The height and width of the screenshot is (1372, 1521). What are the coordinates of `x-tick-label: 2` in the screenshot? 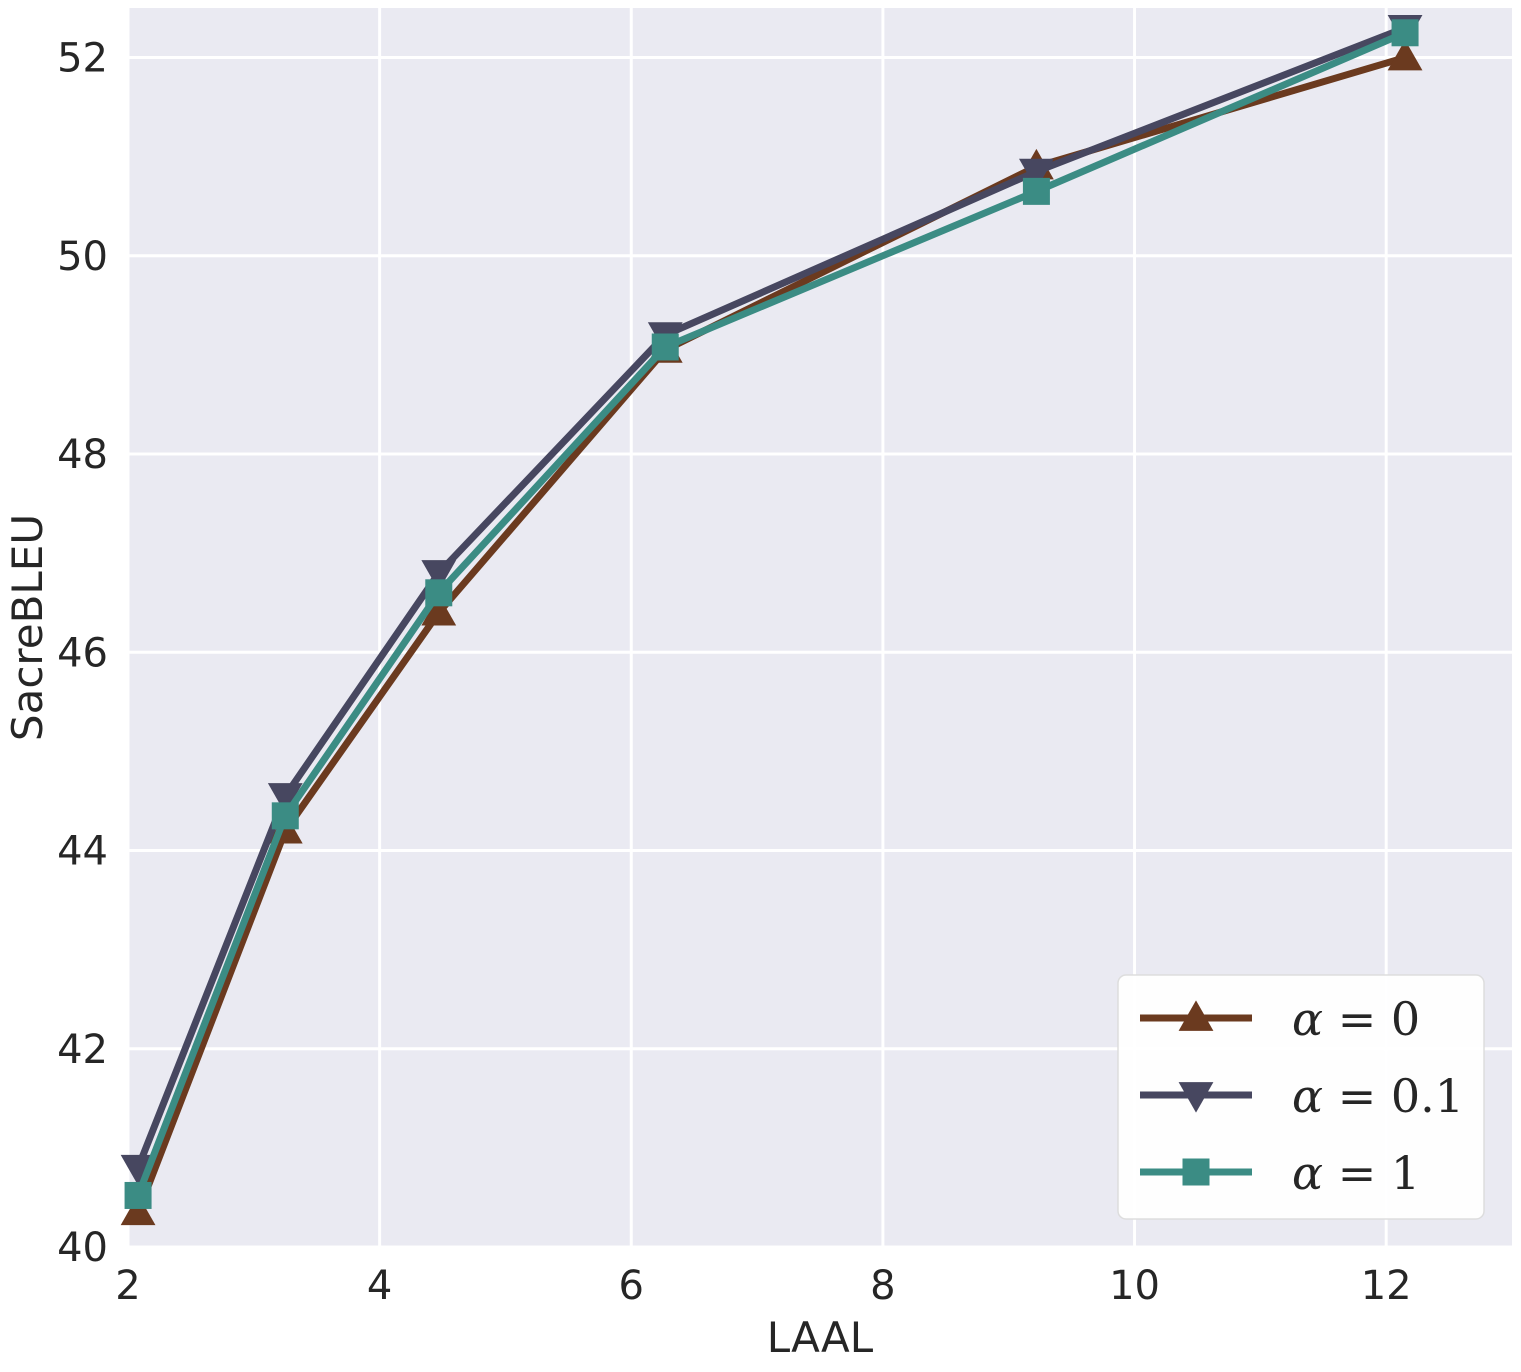 It's located at (127, 1286).